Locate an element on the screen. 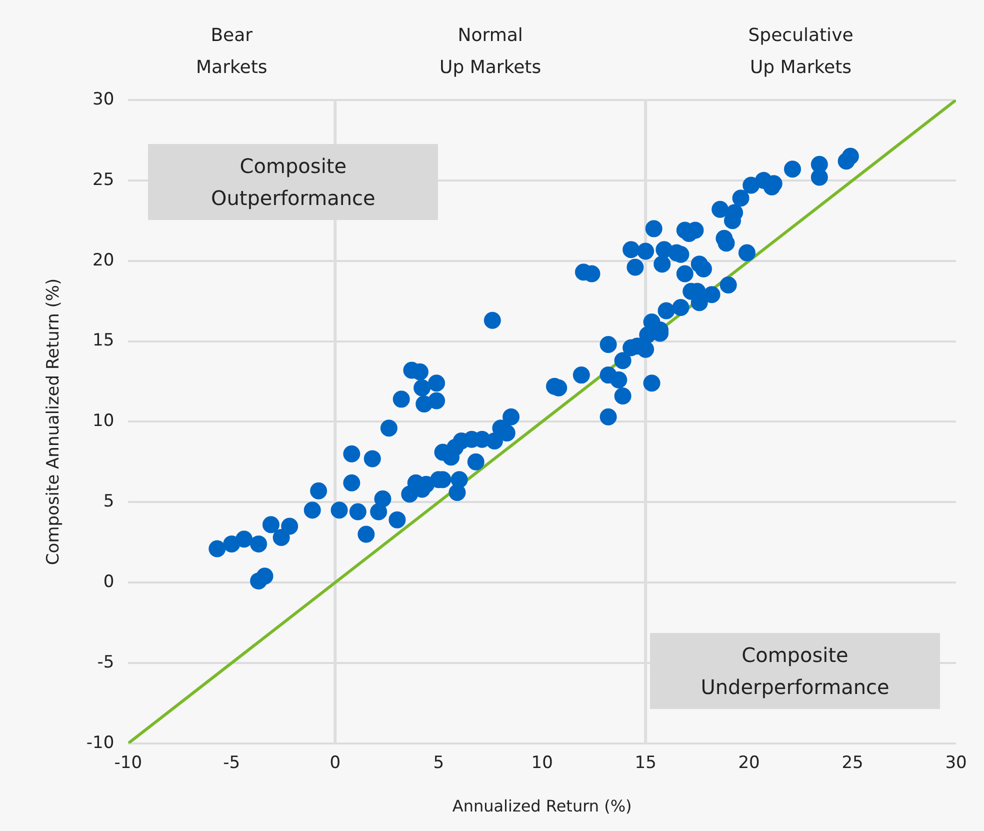 This screenshot has width=984, height=831. text-box: Composite Outperformance is located at coordinates (293, 182).